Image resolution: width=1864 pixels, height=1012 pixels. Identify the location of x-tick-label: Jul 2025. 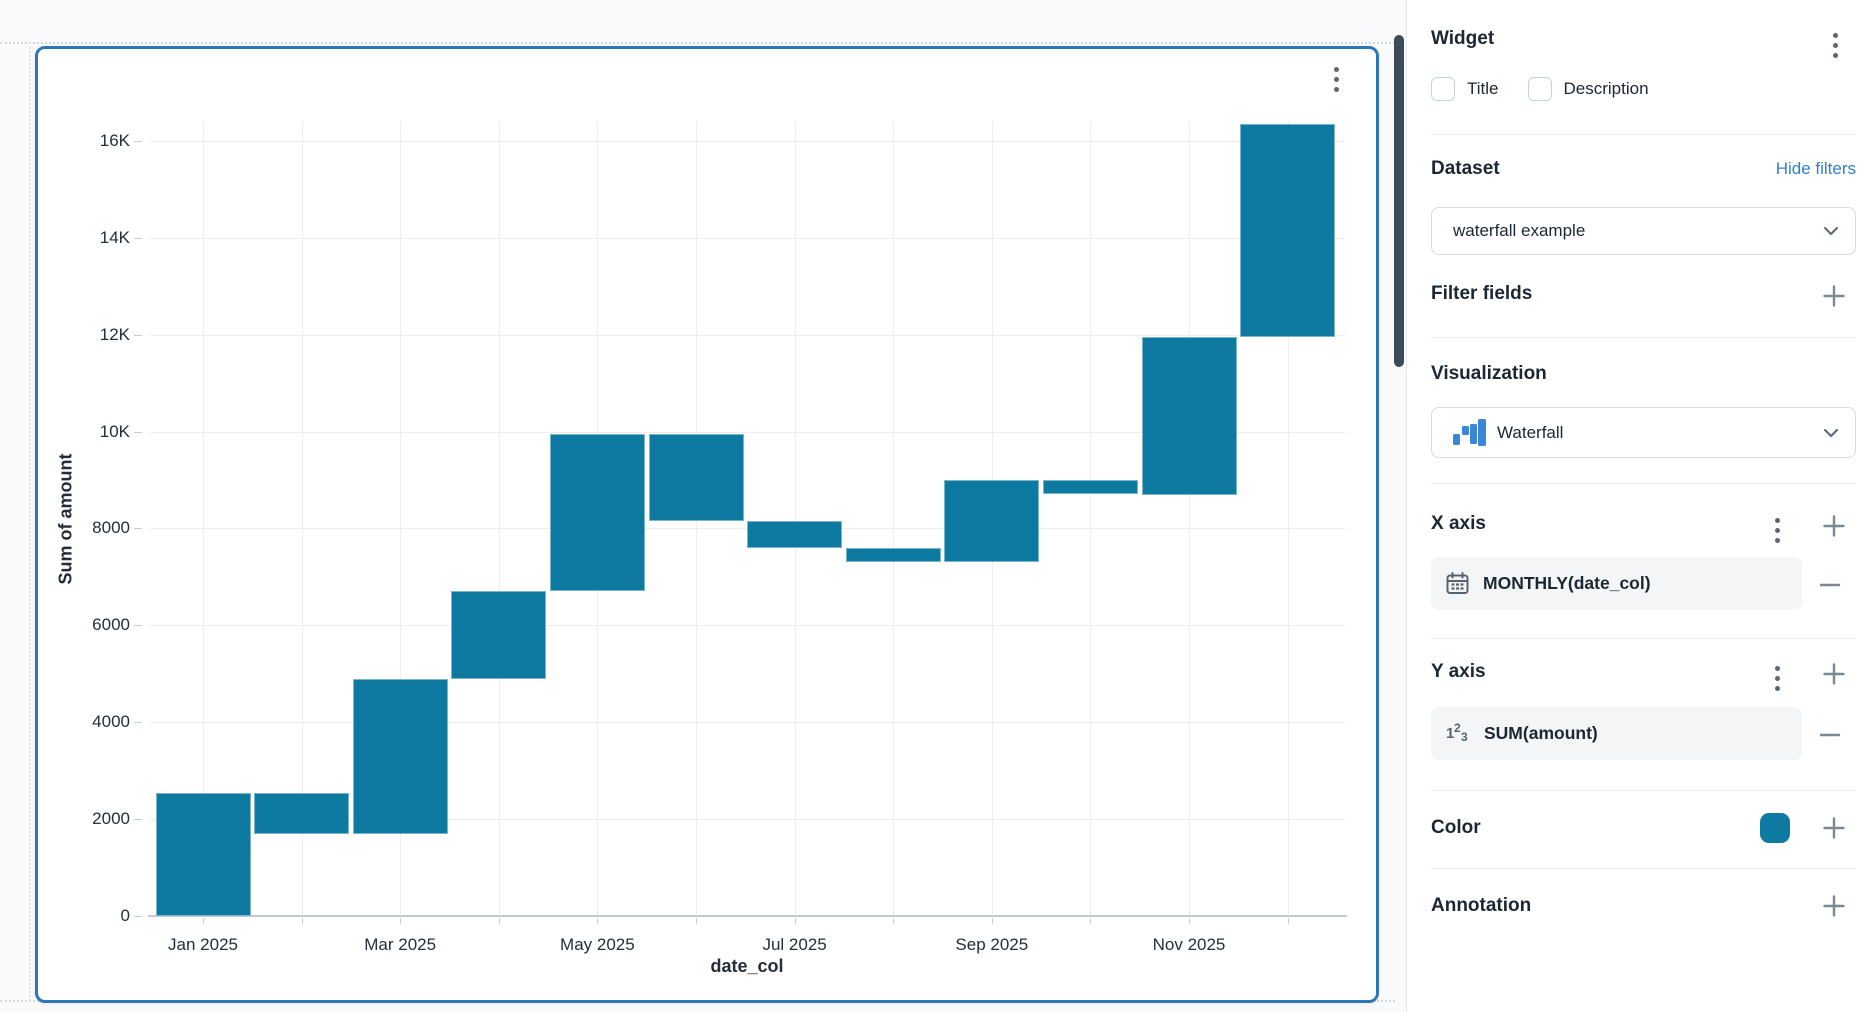
(794, 944).